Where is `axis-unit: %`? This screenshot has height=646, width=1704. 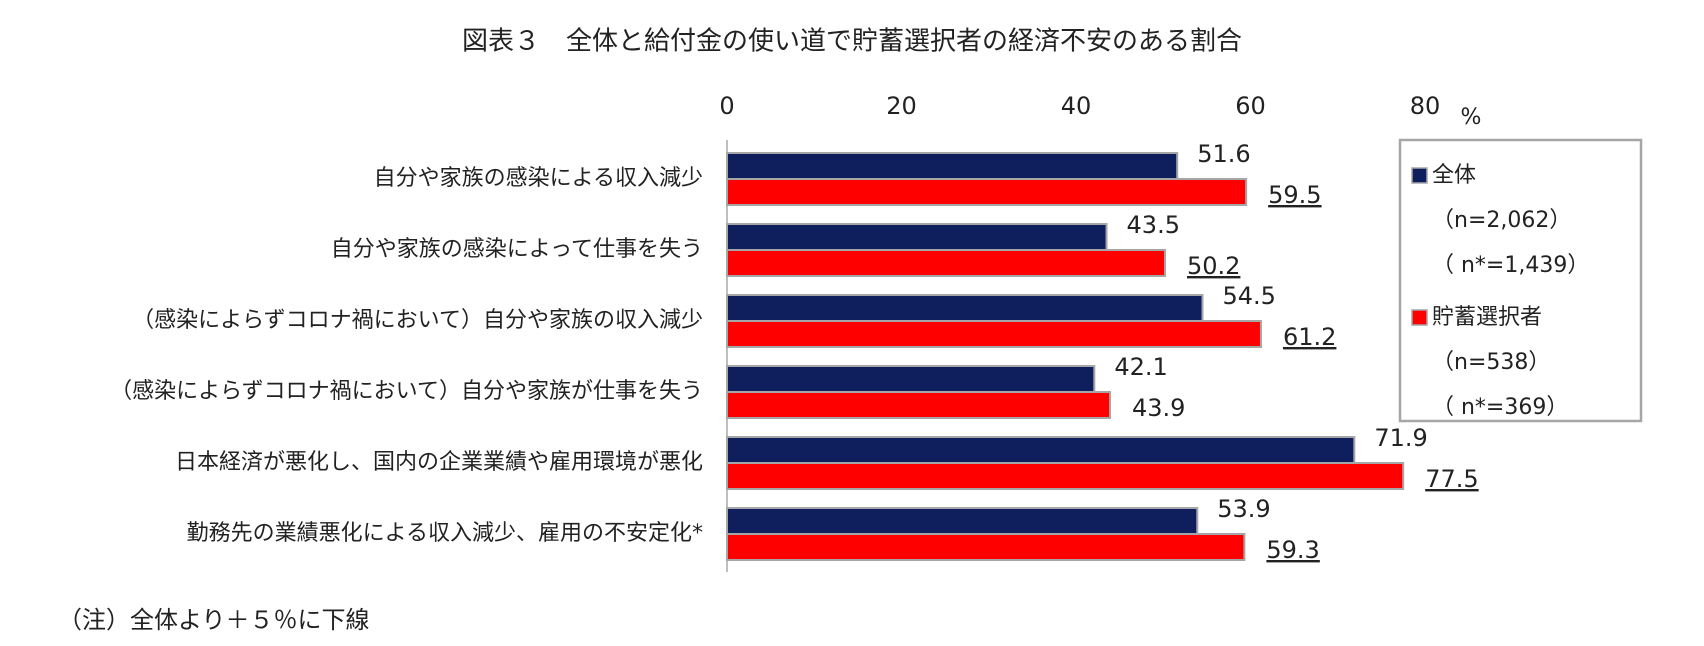
axis-unit: % is located at coordinates (1471, 117).